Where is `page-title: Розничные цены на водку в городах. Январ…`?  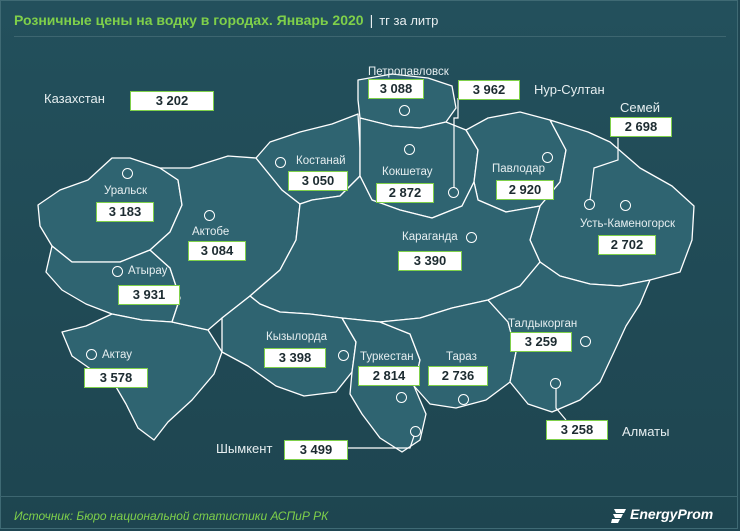 page-title: Розничные цены на водку в городах. Январ… is located at coordinates (226, 20).